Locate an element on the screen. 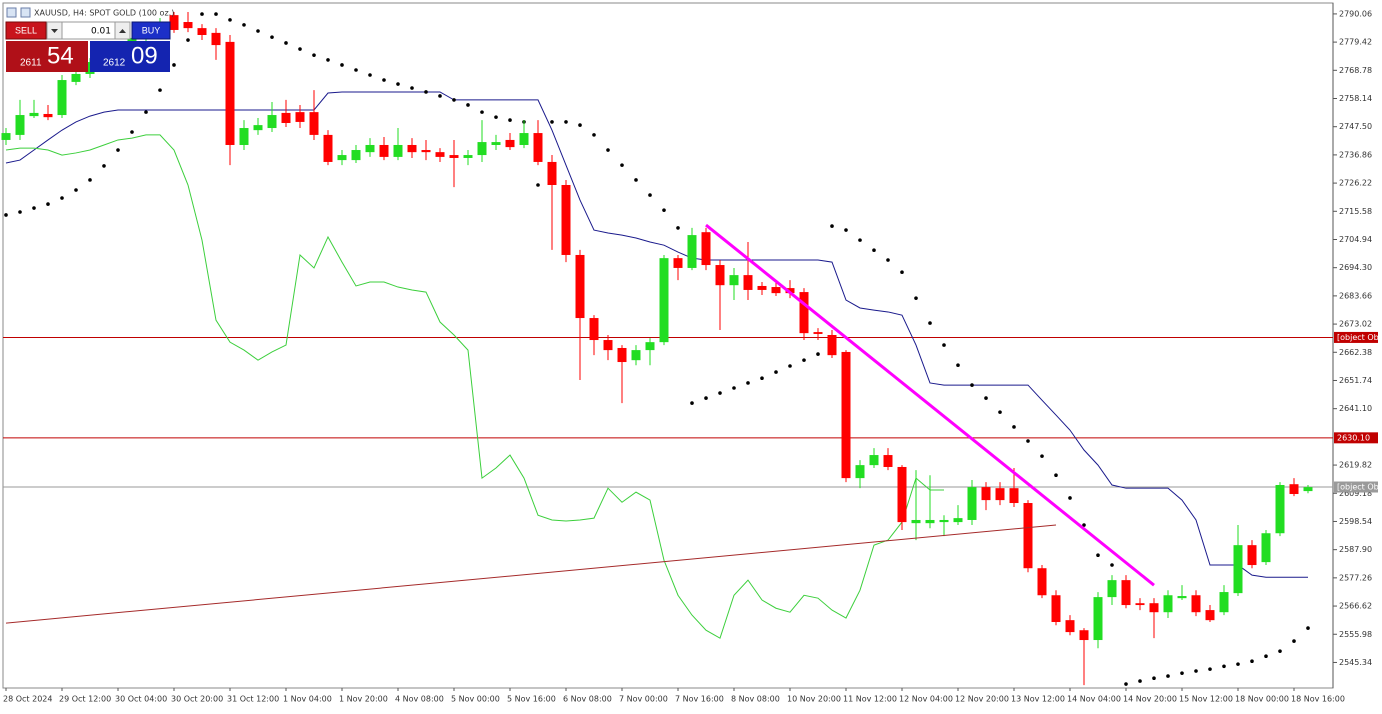  trade-panel: SELL 0.01 BUY 2611 54 2612 09 is located at coordinates (88, 46).